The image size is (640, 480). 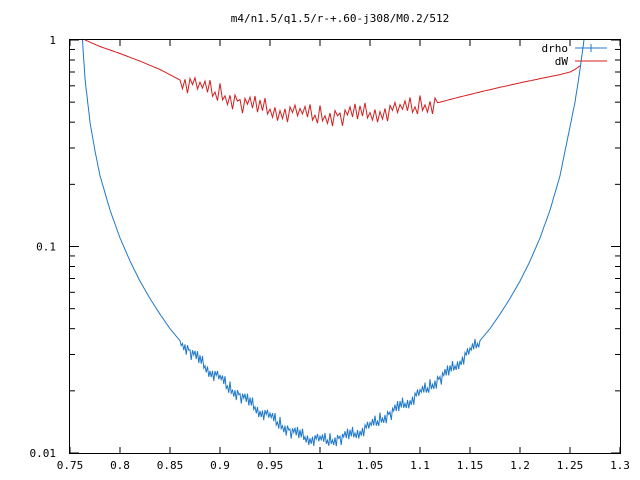 I want to click on x-tick-label: 0.85, so click(x=170, y=465).